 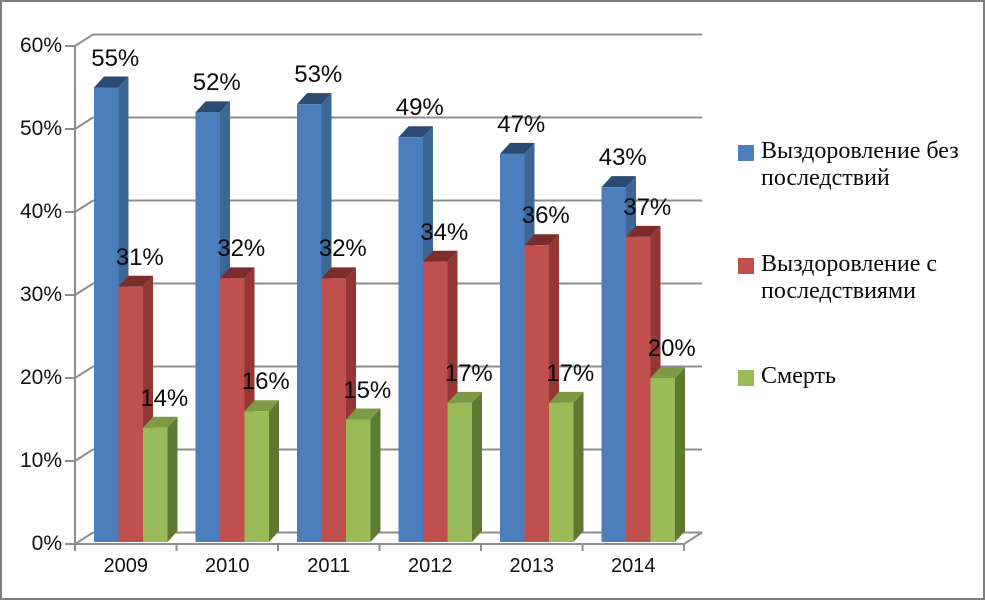 I want to click on data-label: 14%, so click(x=164, y=398).